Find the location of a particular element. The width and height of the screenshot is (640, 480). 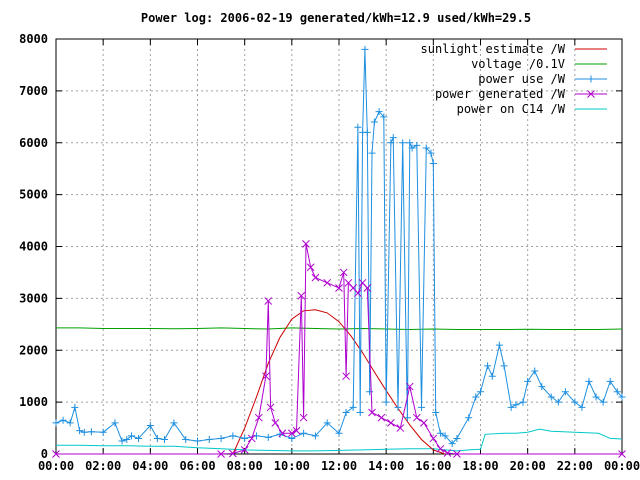

y-tick-label: 5000 is located at coordinates (33, 195).